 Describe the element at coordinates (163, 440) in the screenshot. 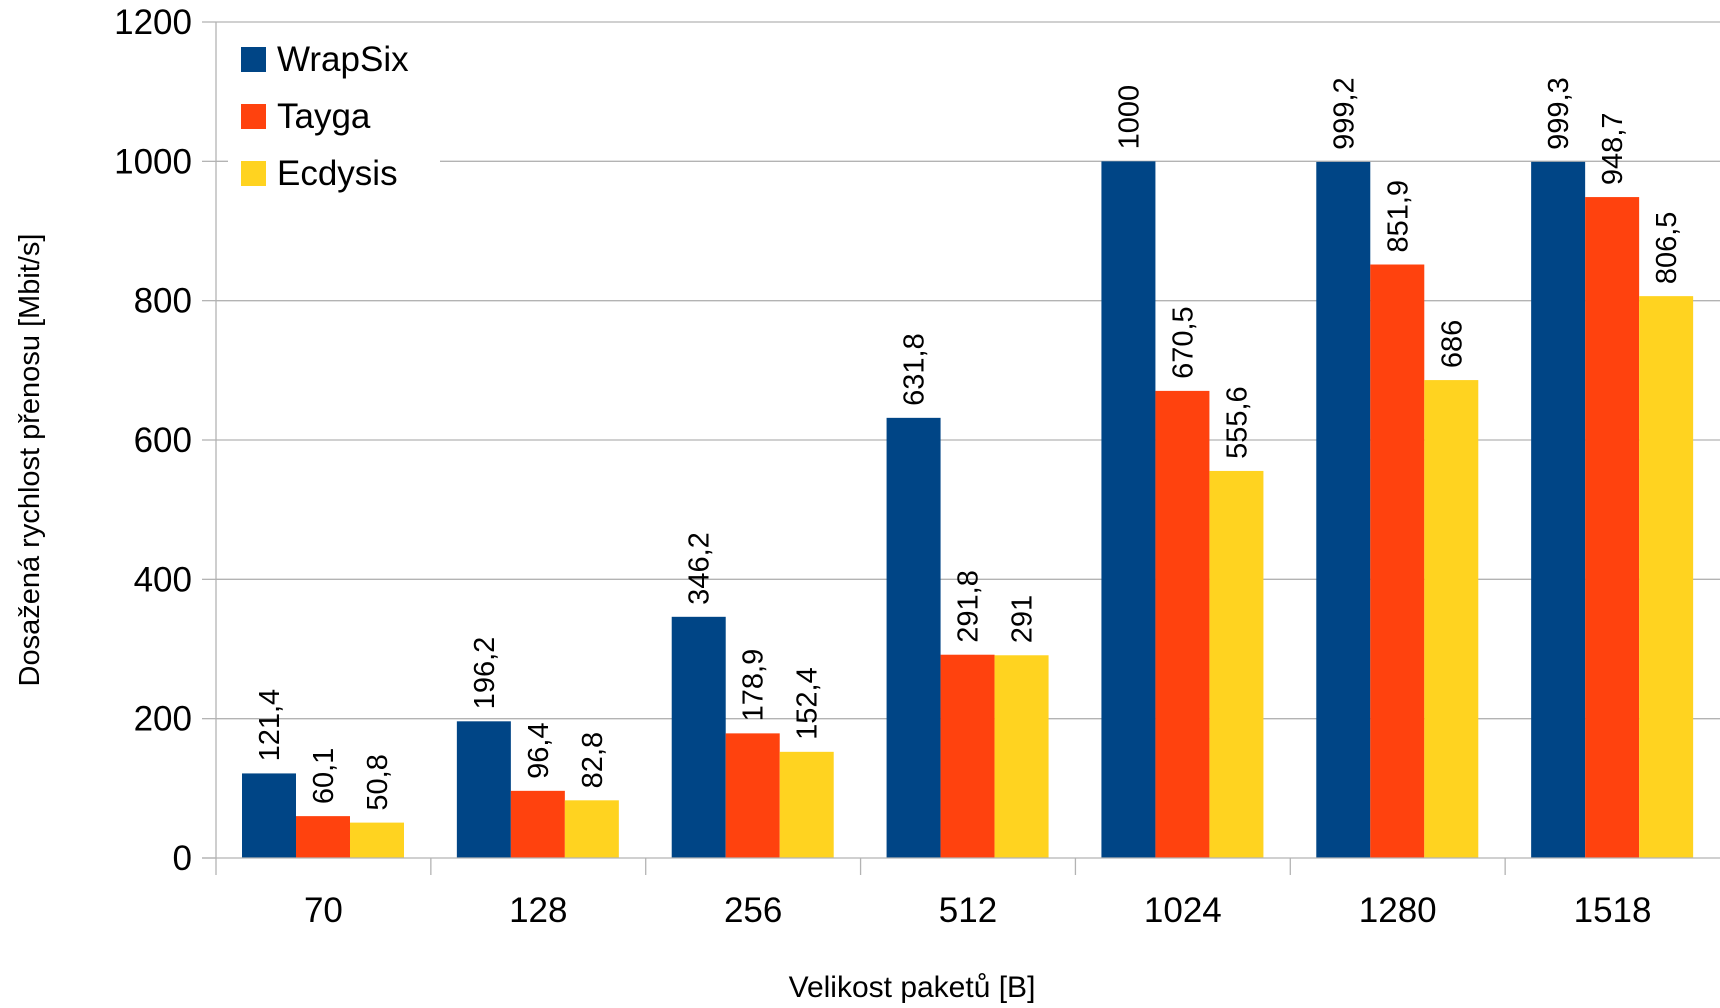

I see `y-tick-label: 600` at that location.